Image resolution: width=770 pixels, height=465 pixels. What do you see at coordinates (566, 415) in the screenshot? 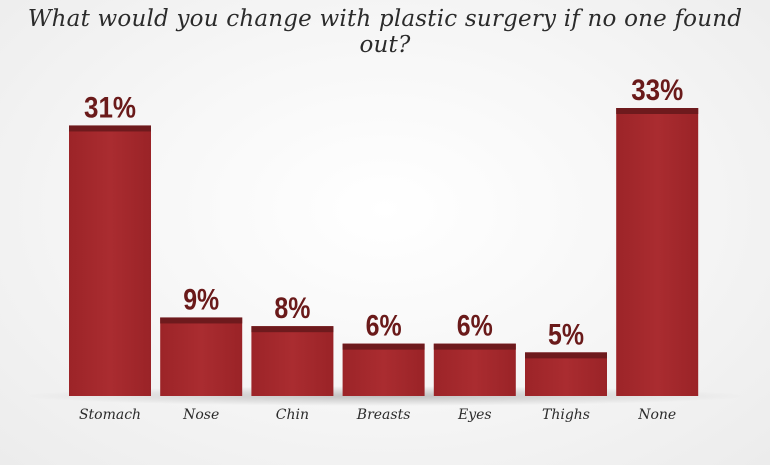
I see `category-label-thighs: Thighs` at bounding box center [566, 415].